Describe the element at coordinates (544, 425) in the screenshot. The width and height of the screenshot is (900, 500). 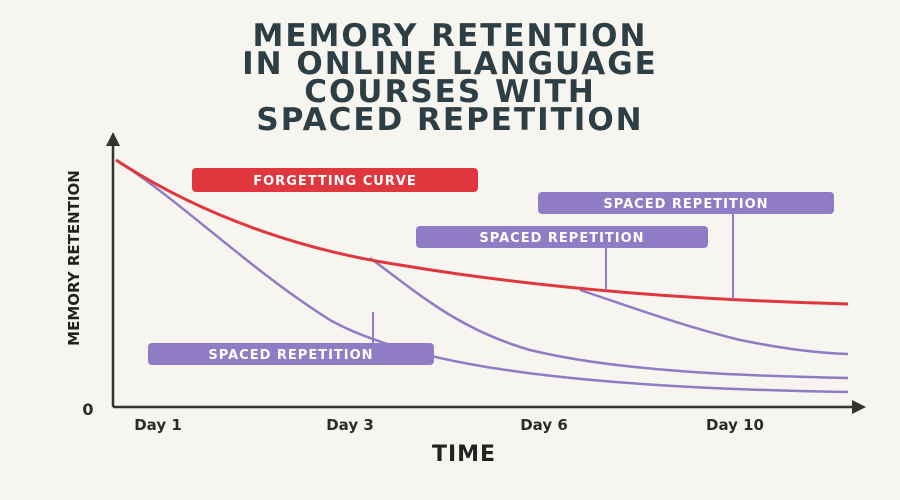
I see `x-tick-label: Day 6` at that location.